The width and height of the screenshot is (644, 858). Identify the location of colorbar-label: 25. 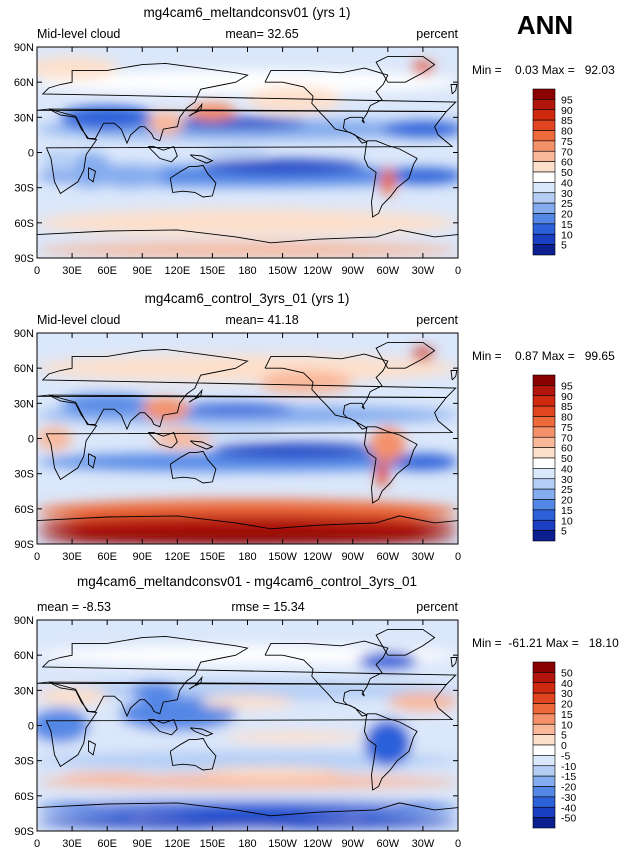
(567, 204).